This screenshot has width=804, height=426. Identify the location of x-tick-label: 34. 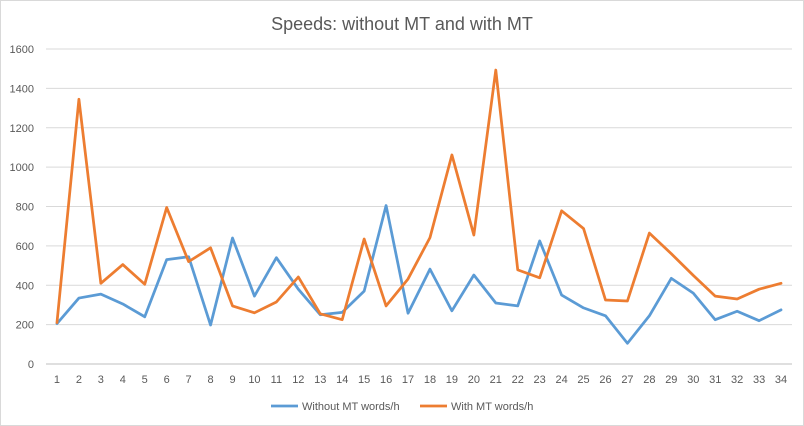
(781, 380).